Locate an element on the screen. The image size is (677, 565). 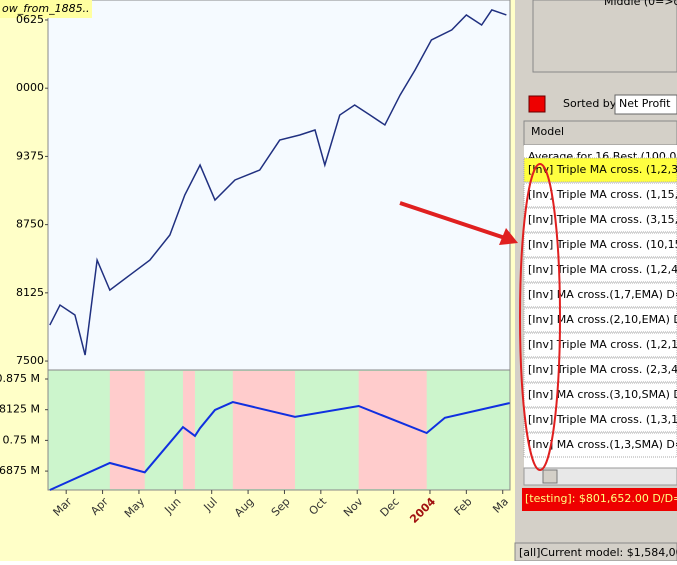
window-title: ow_from_1885.. is located at coordinates (46, 8).